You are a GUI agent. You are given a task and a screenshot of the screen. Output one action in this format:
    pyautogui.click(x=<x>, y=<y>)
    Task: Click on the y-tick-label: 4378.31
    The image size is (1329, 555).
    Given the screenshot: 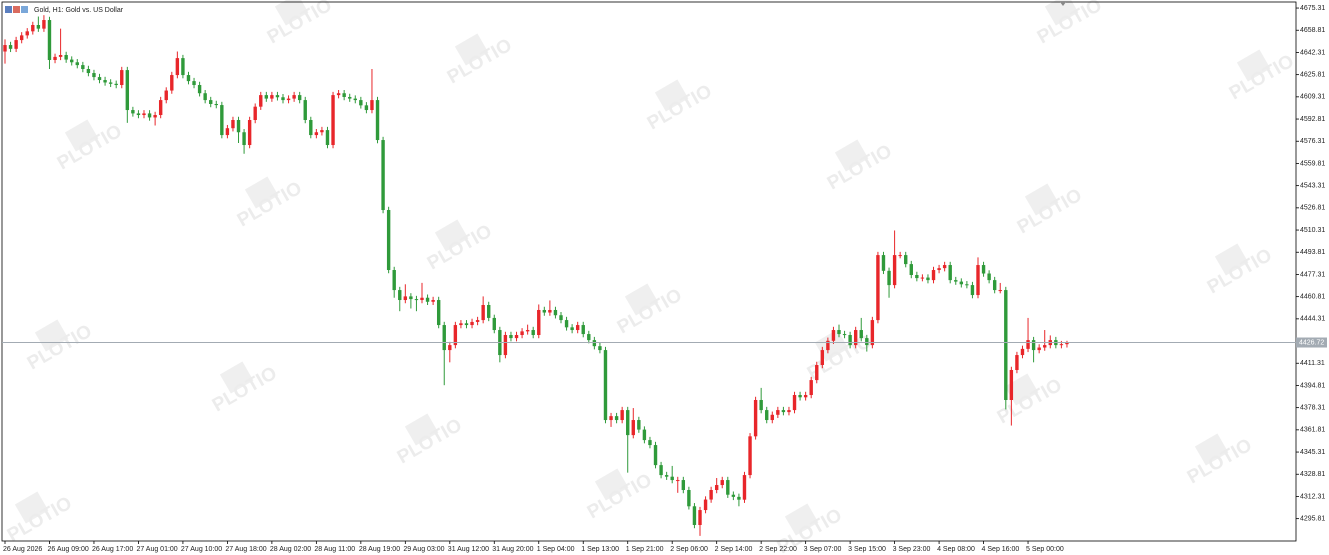 What is the action you would take?
    pyautogui.click(x=1312, y=407)
    